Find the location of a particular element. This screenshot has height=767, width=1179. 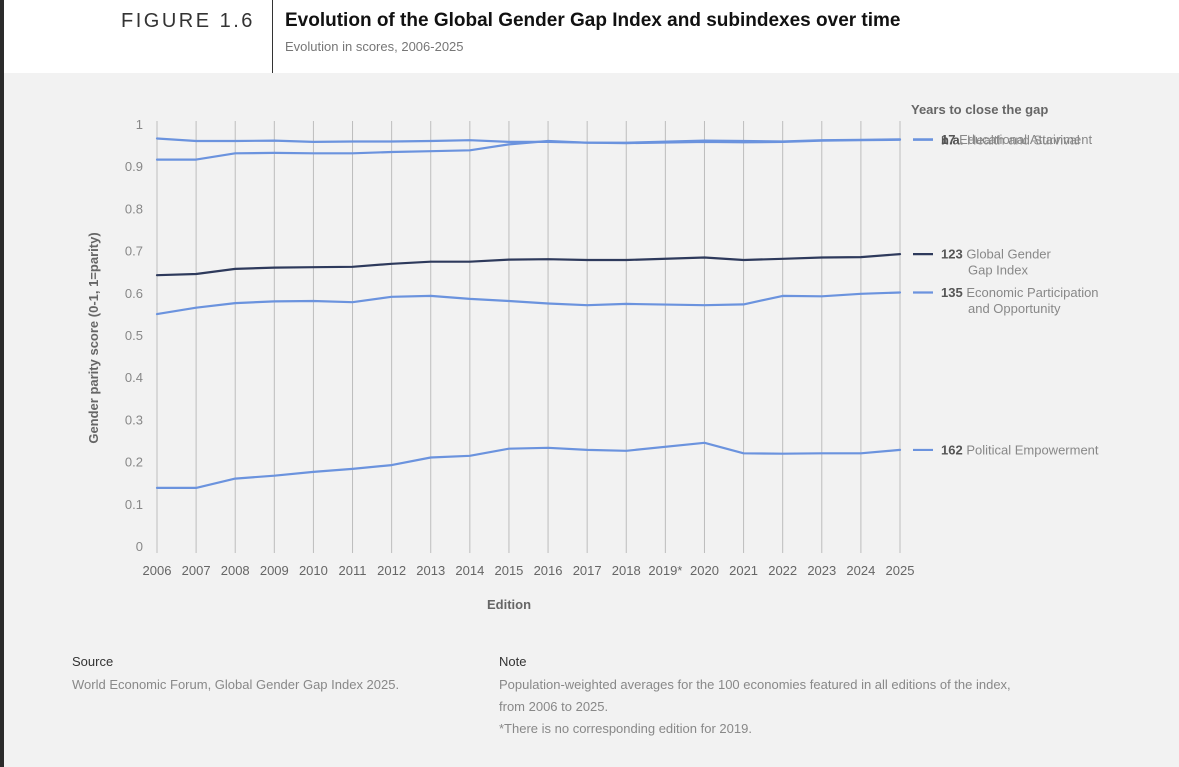

y-tick-label: 0 is located at coordinates (139, 546).